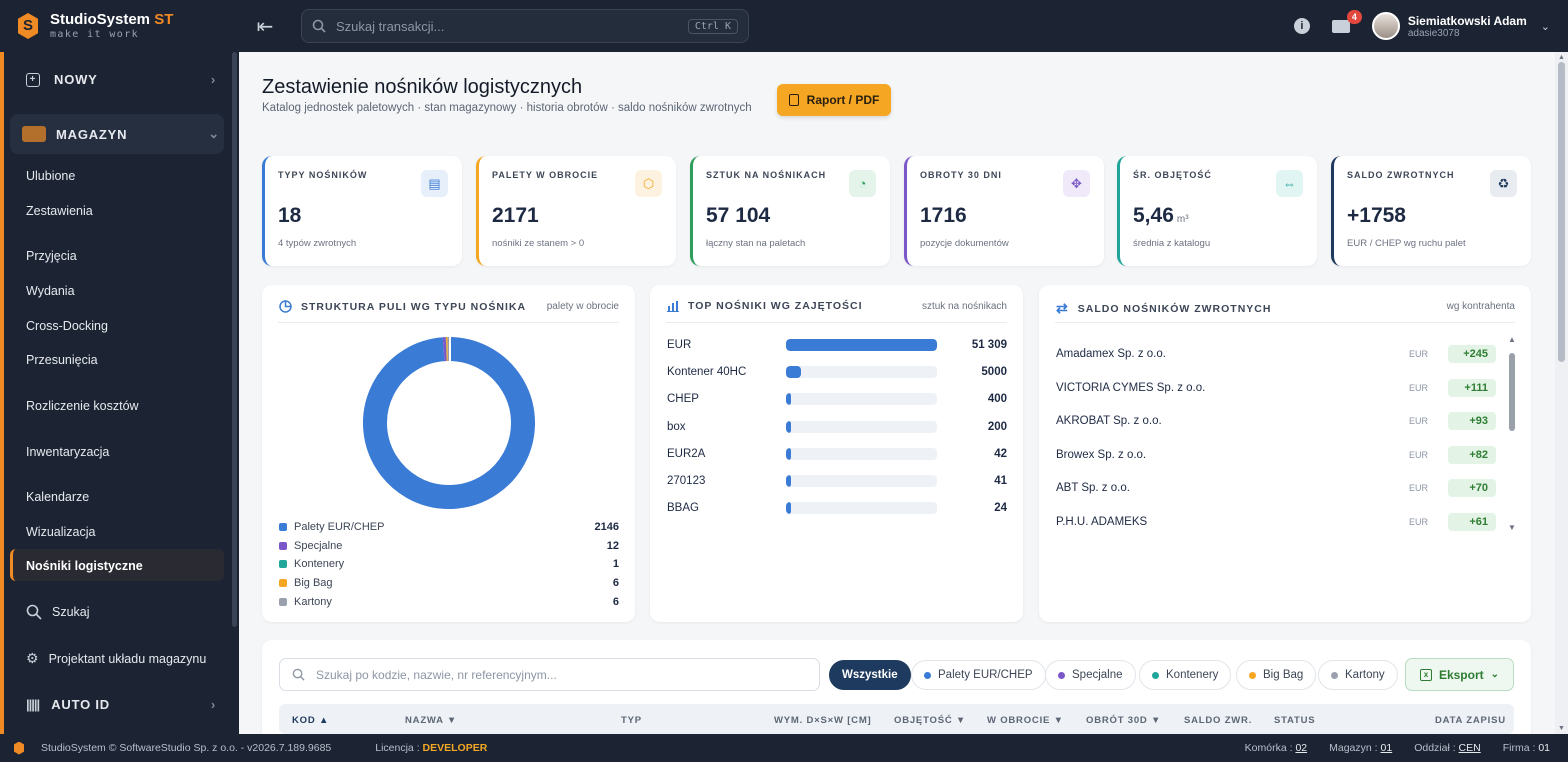  I want to click on saldo-row: P.H.U. ADAMEKS EUR +61, so click(1276, 522).